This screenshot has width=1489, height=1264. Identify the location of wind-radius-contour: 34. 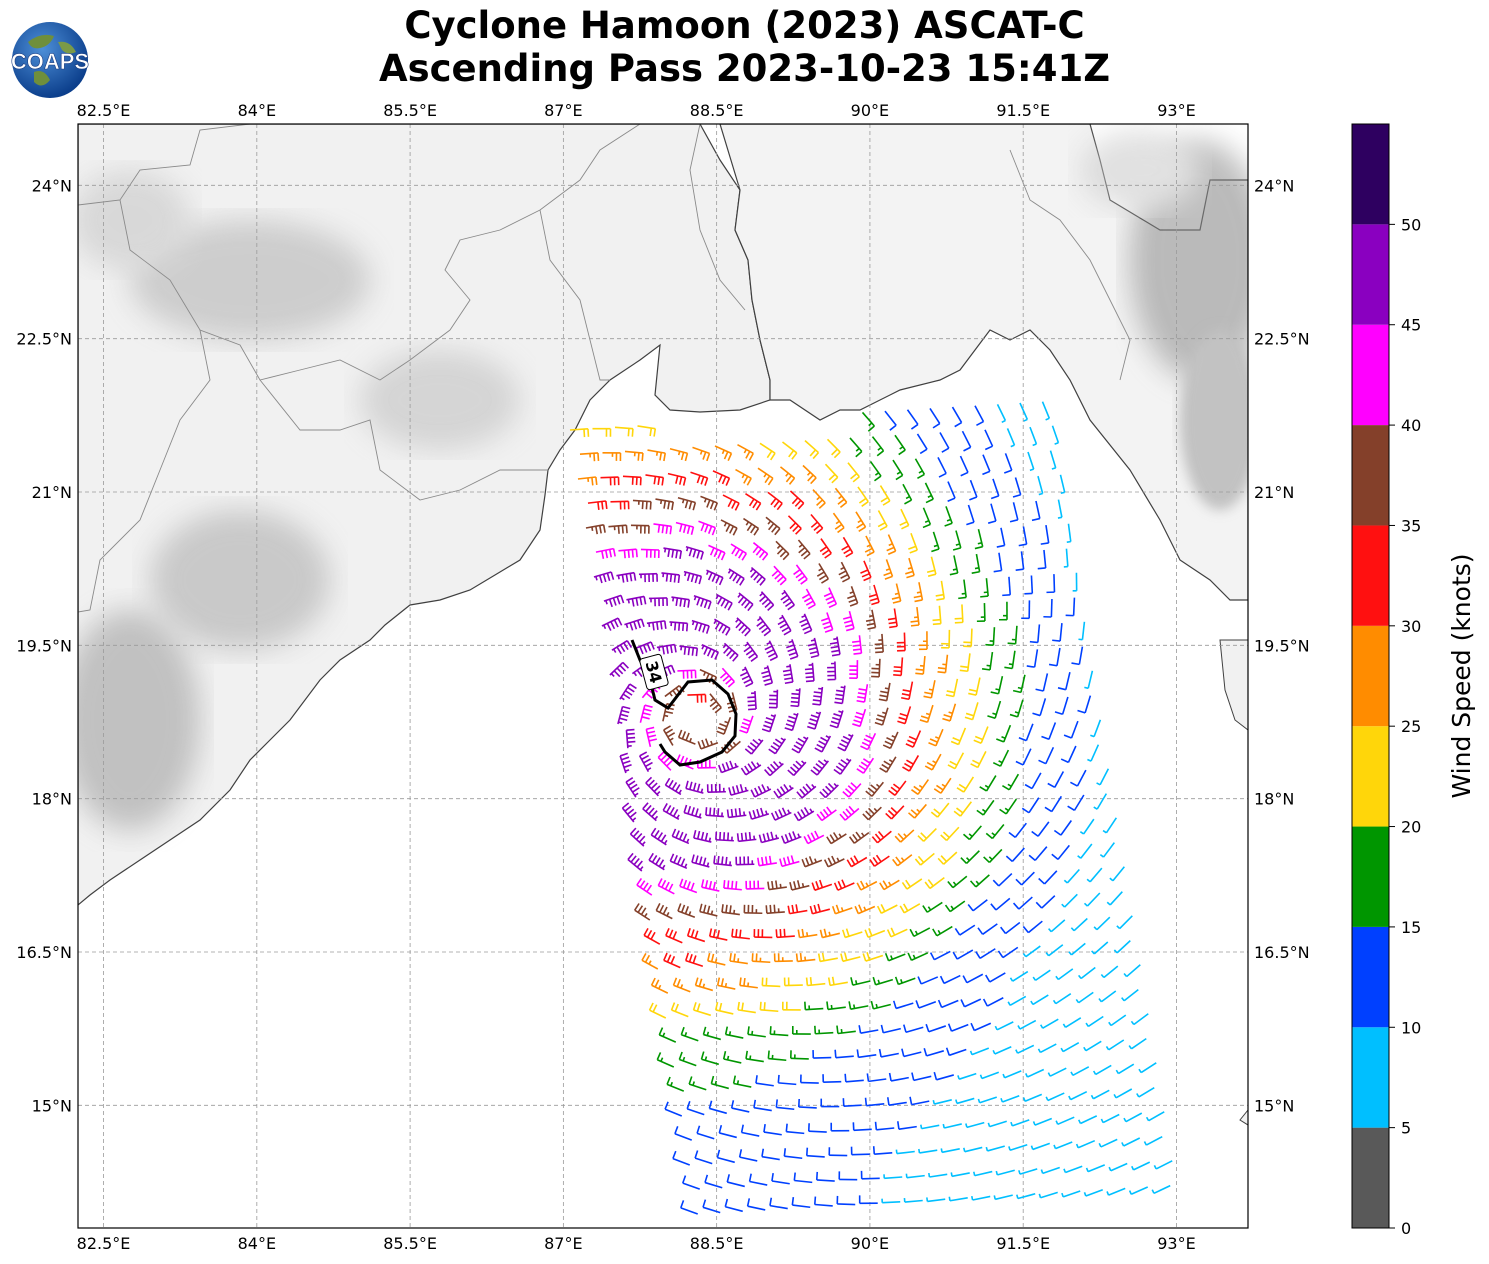
(684, 703).